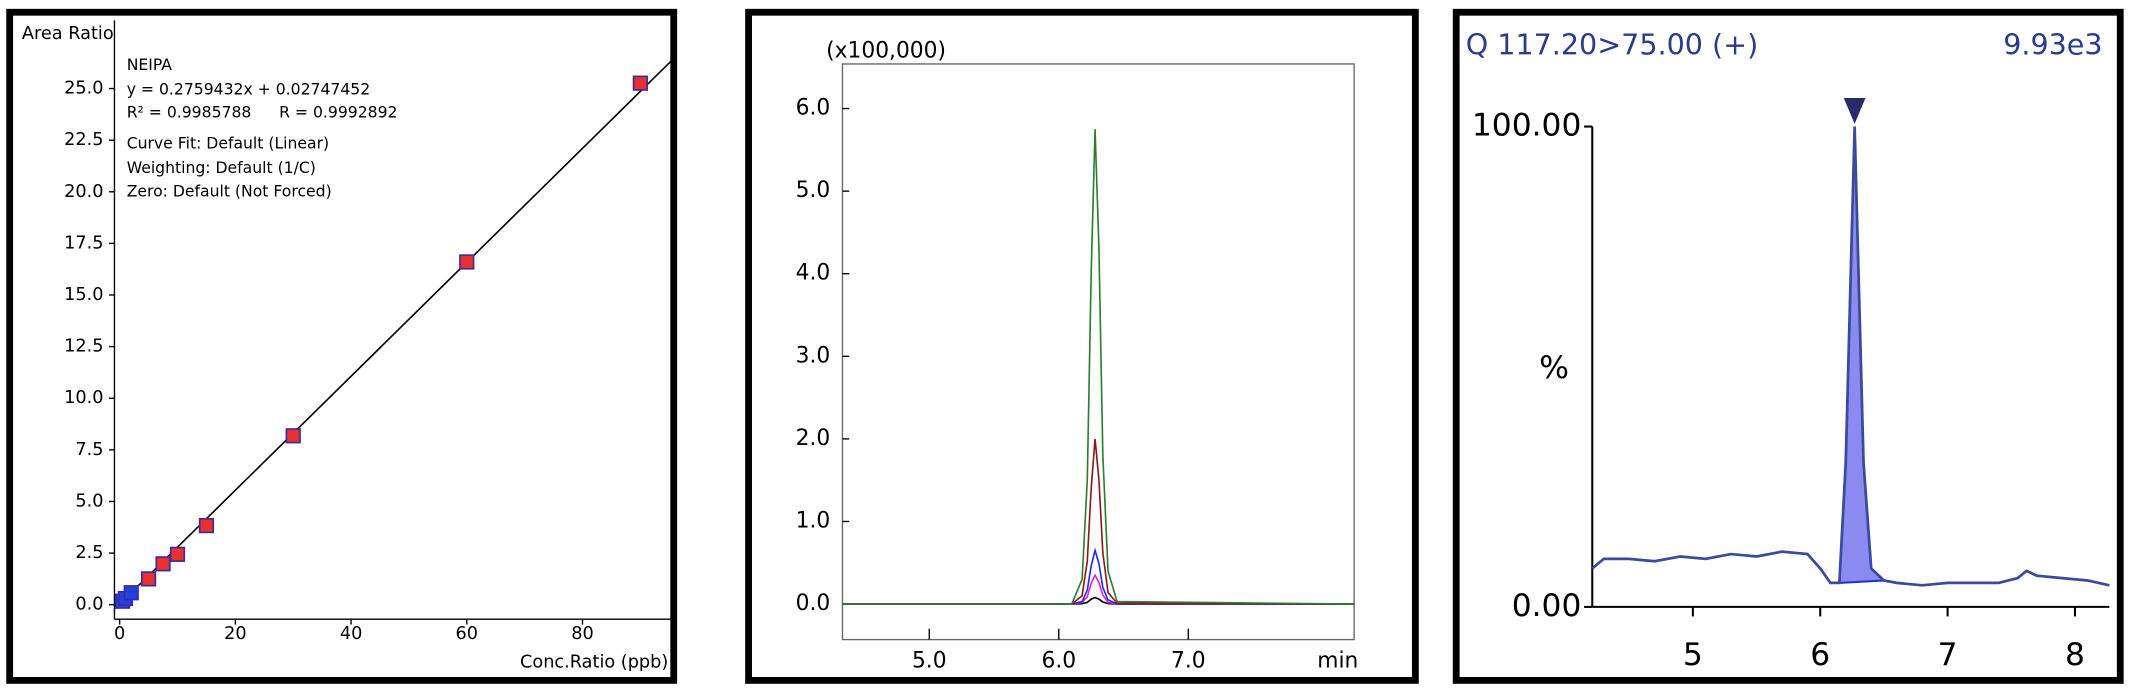 The image size is (2134, 694). Describe the element at coordinates (813, 273) in the screenshot. I see `y-tick-label: 4.0` at that location.